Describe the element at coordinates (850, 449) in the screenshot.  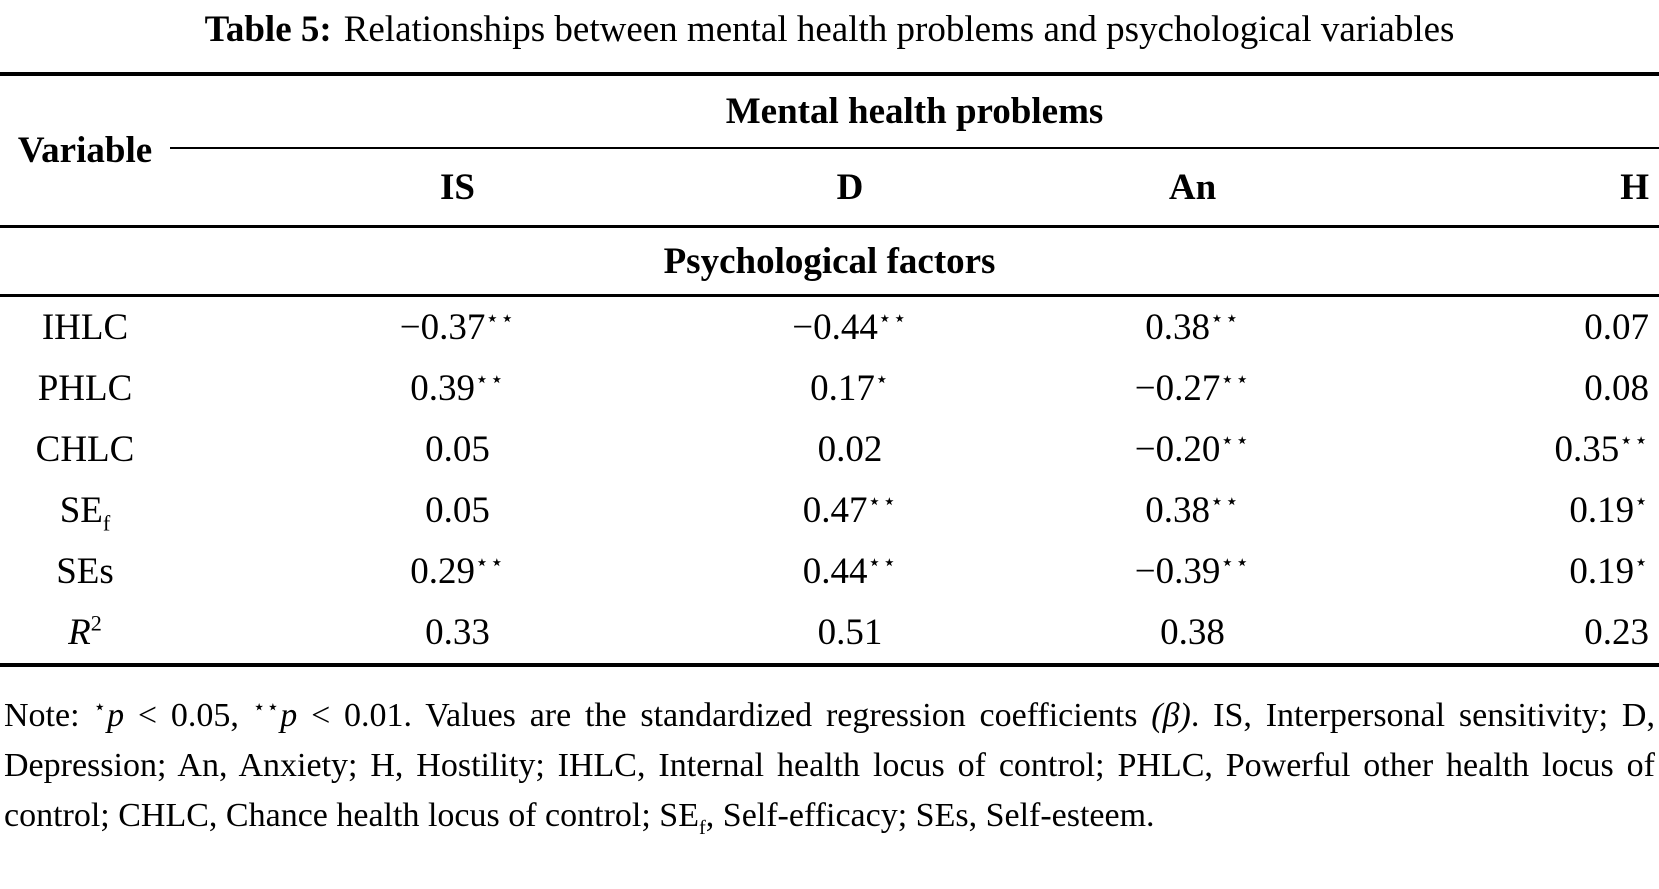
I see `value-cell: 0.02` at that location.